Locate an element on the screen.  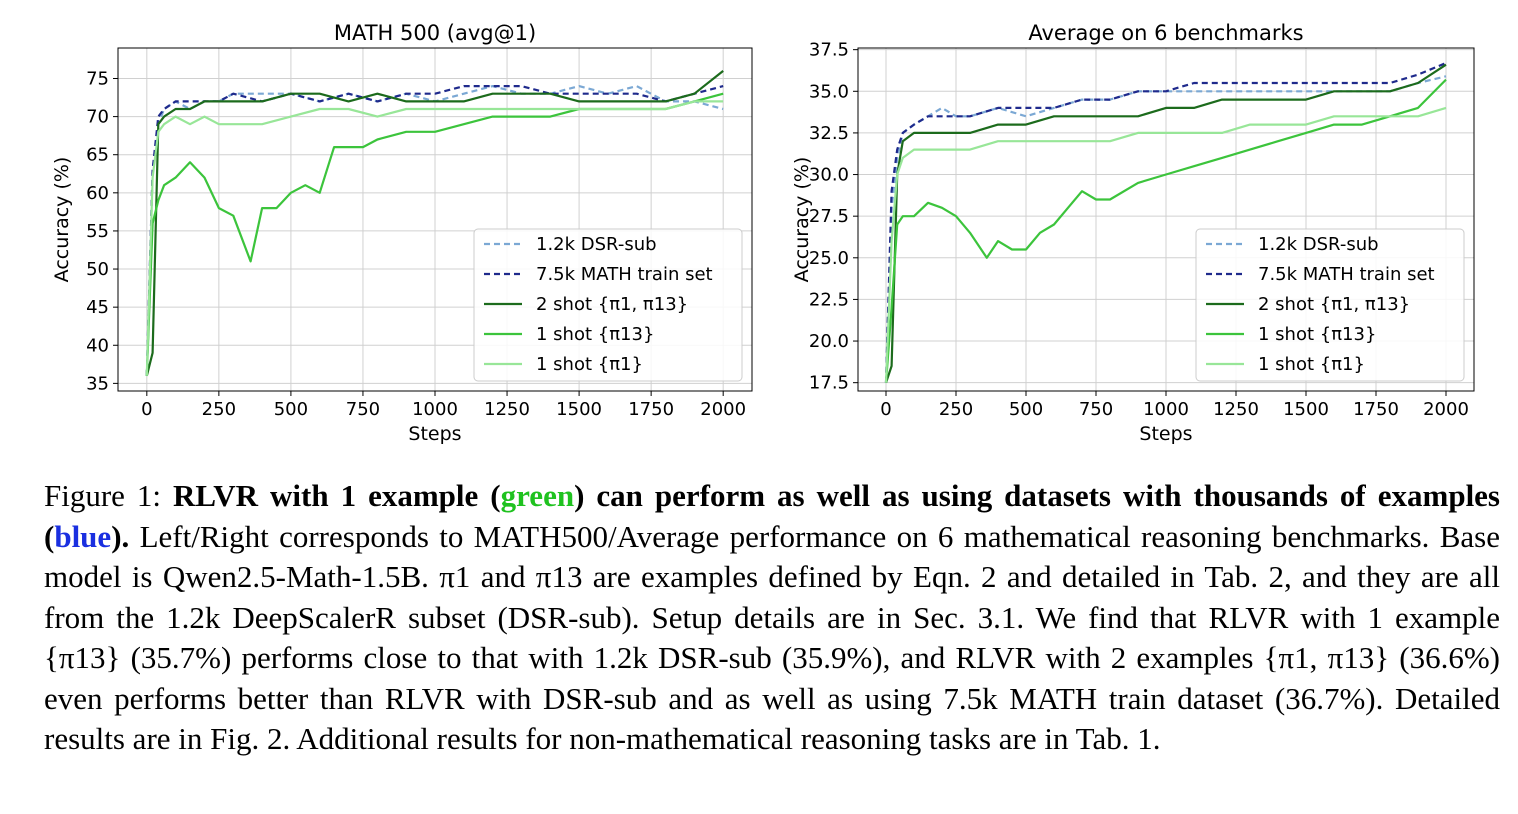
caption-figure-label: Figure 1: is located at coordinates (103, 495).